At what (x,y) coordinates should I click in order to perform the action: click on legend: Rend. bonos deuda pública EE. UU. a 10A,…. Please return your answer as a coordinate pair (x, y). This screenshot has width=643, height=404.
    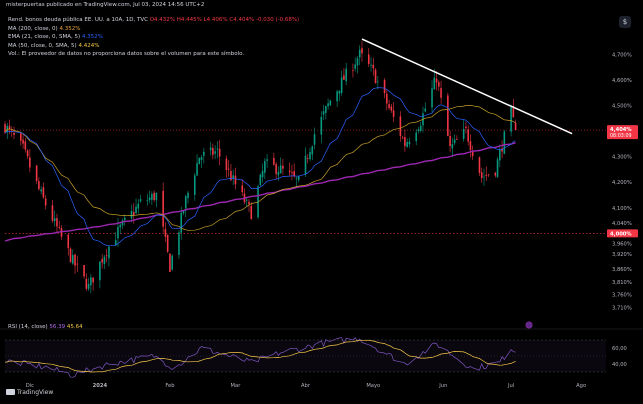
    Looking at the image, I should click on (153, 37).